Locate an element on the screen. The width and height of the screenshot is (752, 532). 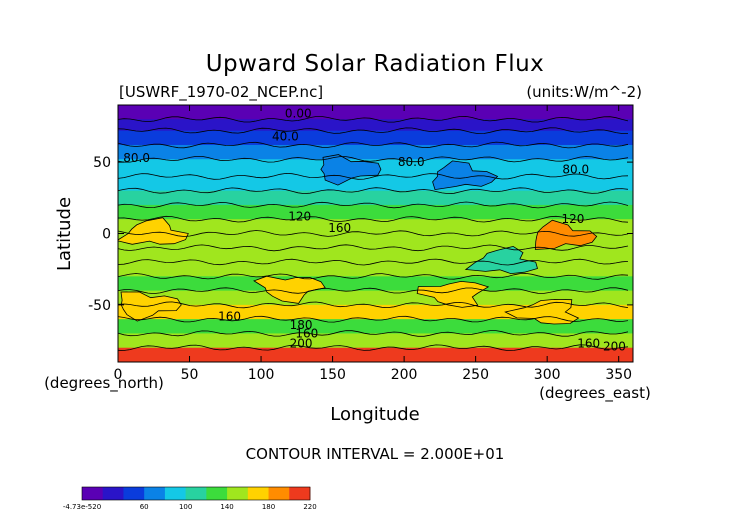
colorbar-tick-label: 100 is located at coordinates (185, 507).